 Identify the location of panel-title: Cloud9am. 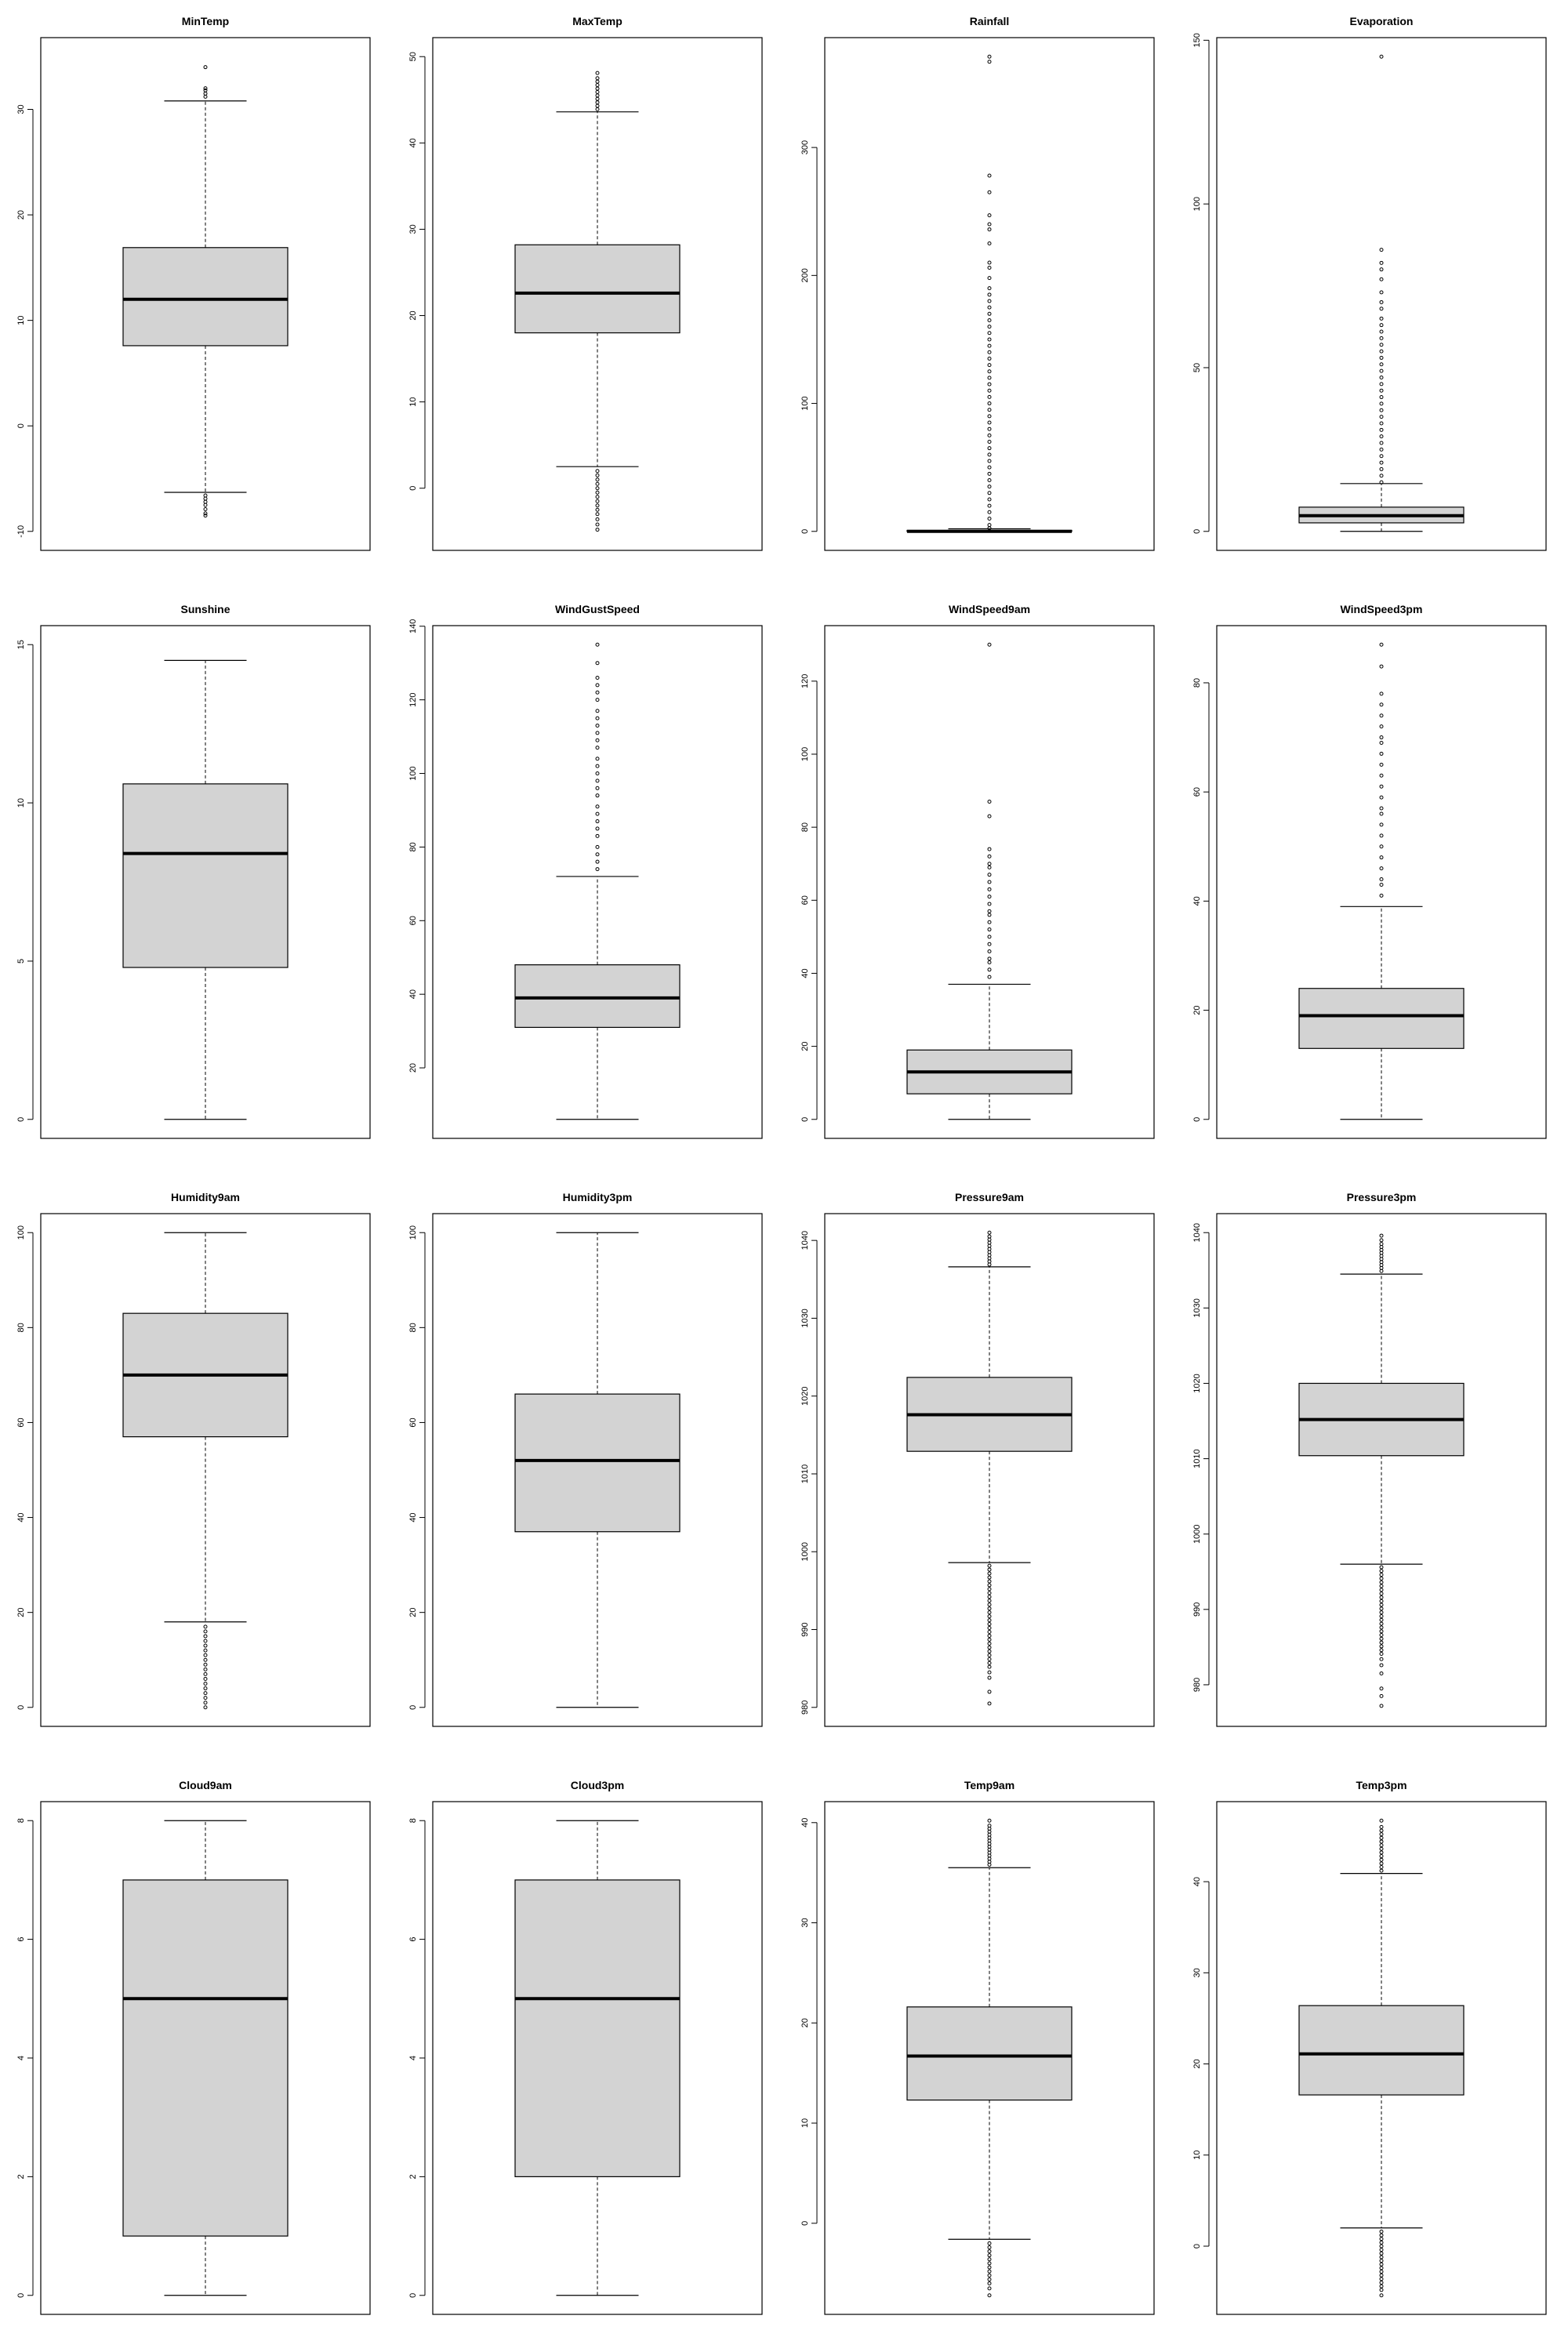
(205, 1785).